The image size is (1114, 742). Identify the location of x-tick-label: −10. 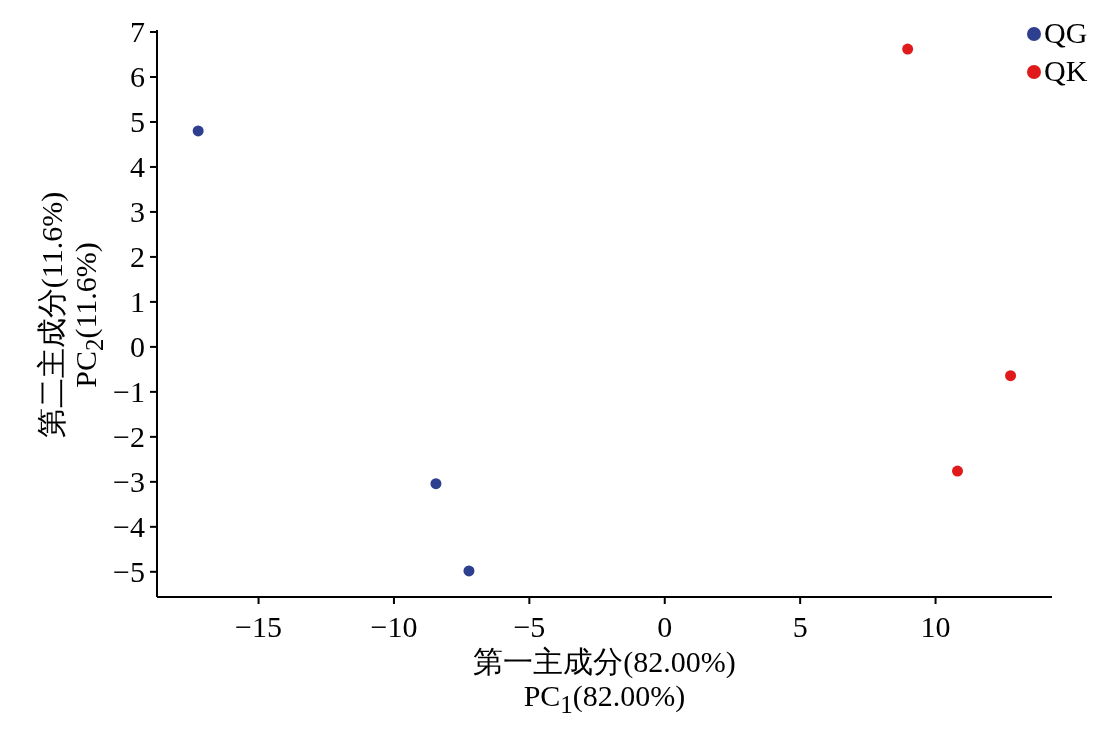
(394, 626).